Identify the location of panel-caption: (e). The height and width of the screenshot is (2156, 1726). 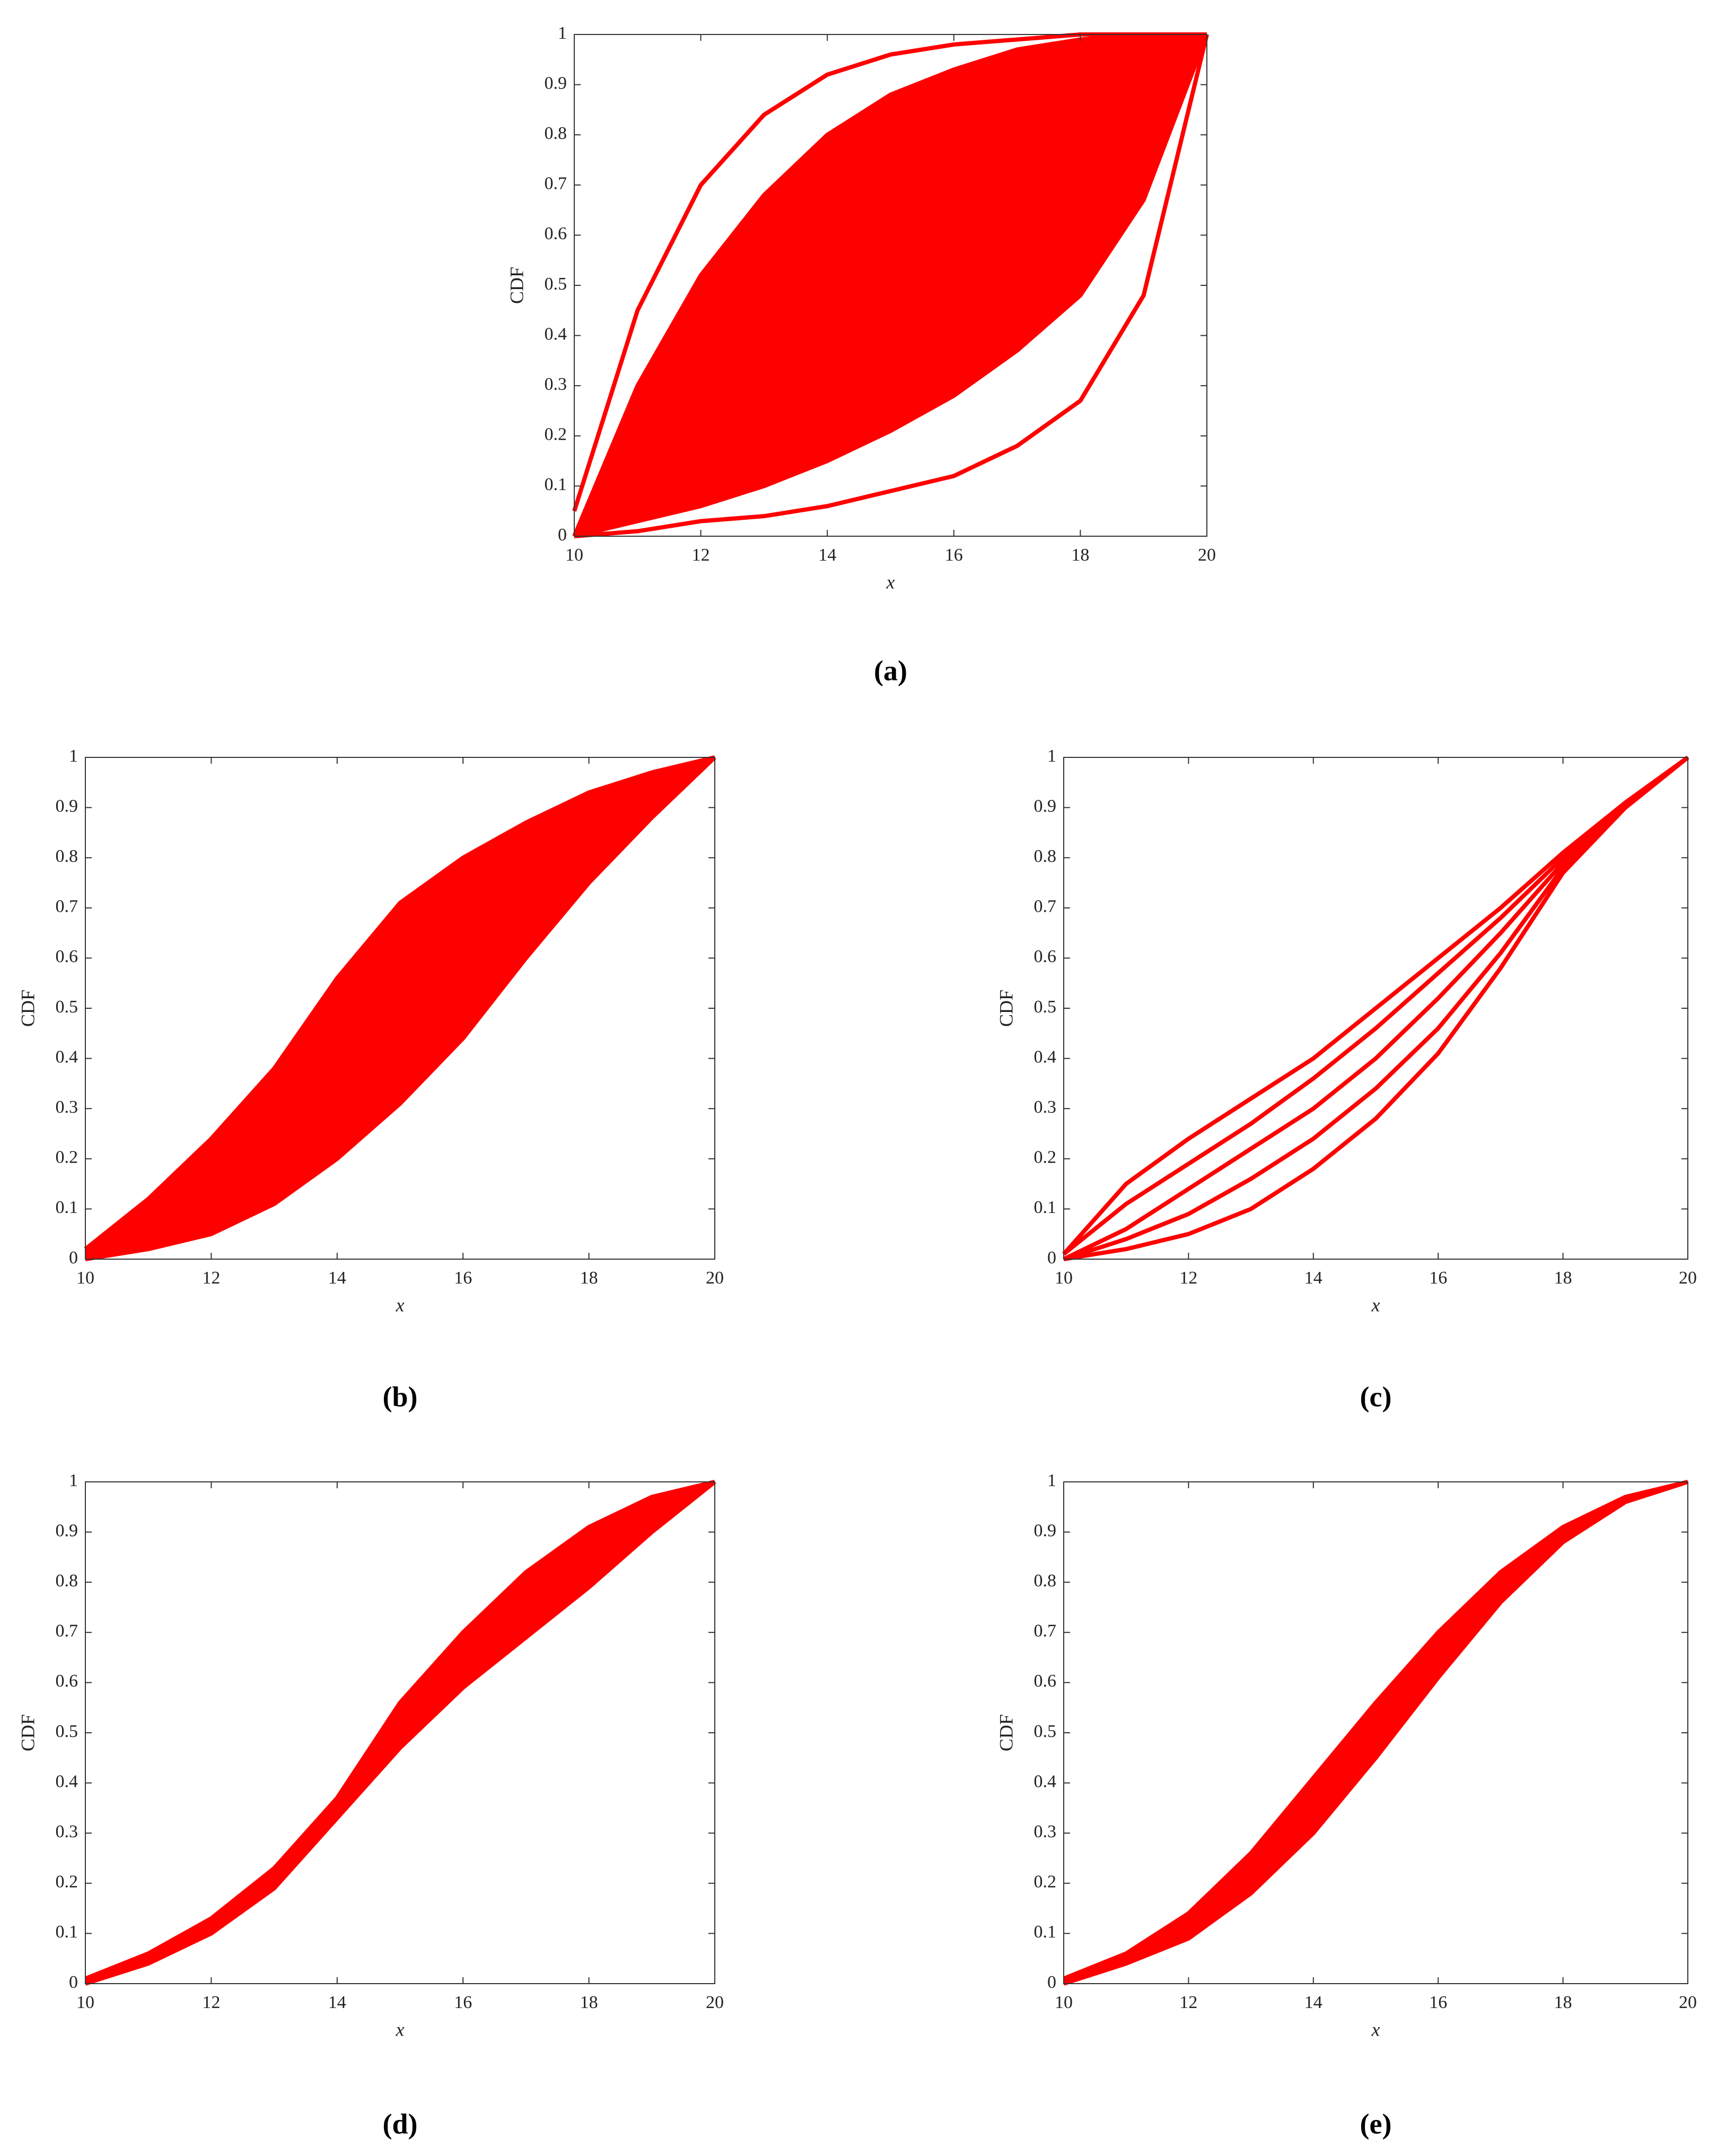
(1376, 2124).